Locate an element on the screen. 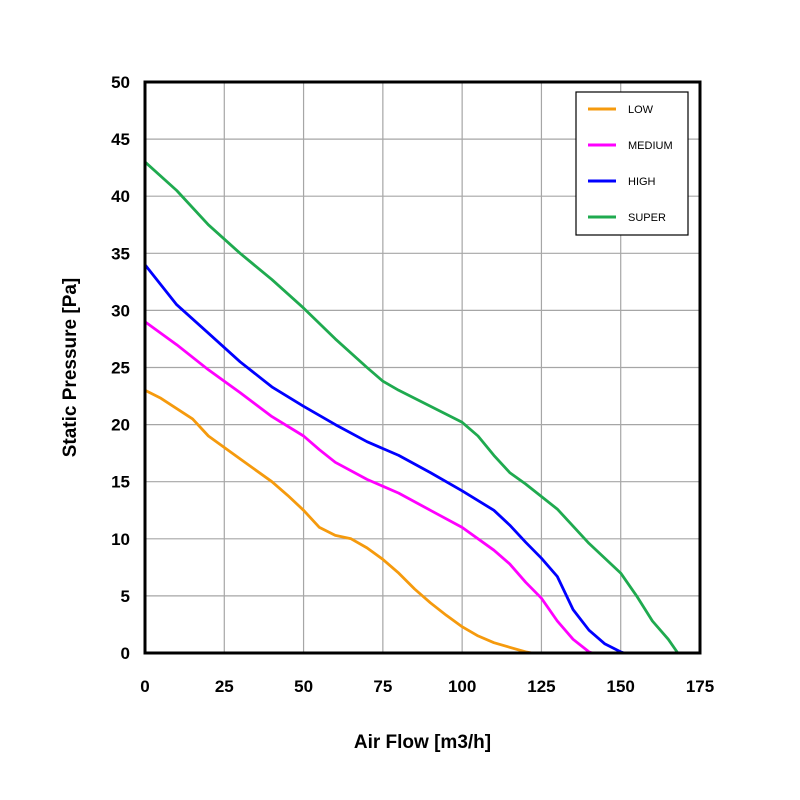  y-tick-label-25: 25 is located at coordinates (120, 368).